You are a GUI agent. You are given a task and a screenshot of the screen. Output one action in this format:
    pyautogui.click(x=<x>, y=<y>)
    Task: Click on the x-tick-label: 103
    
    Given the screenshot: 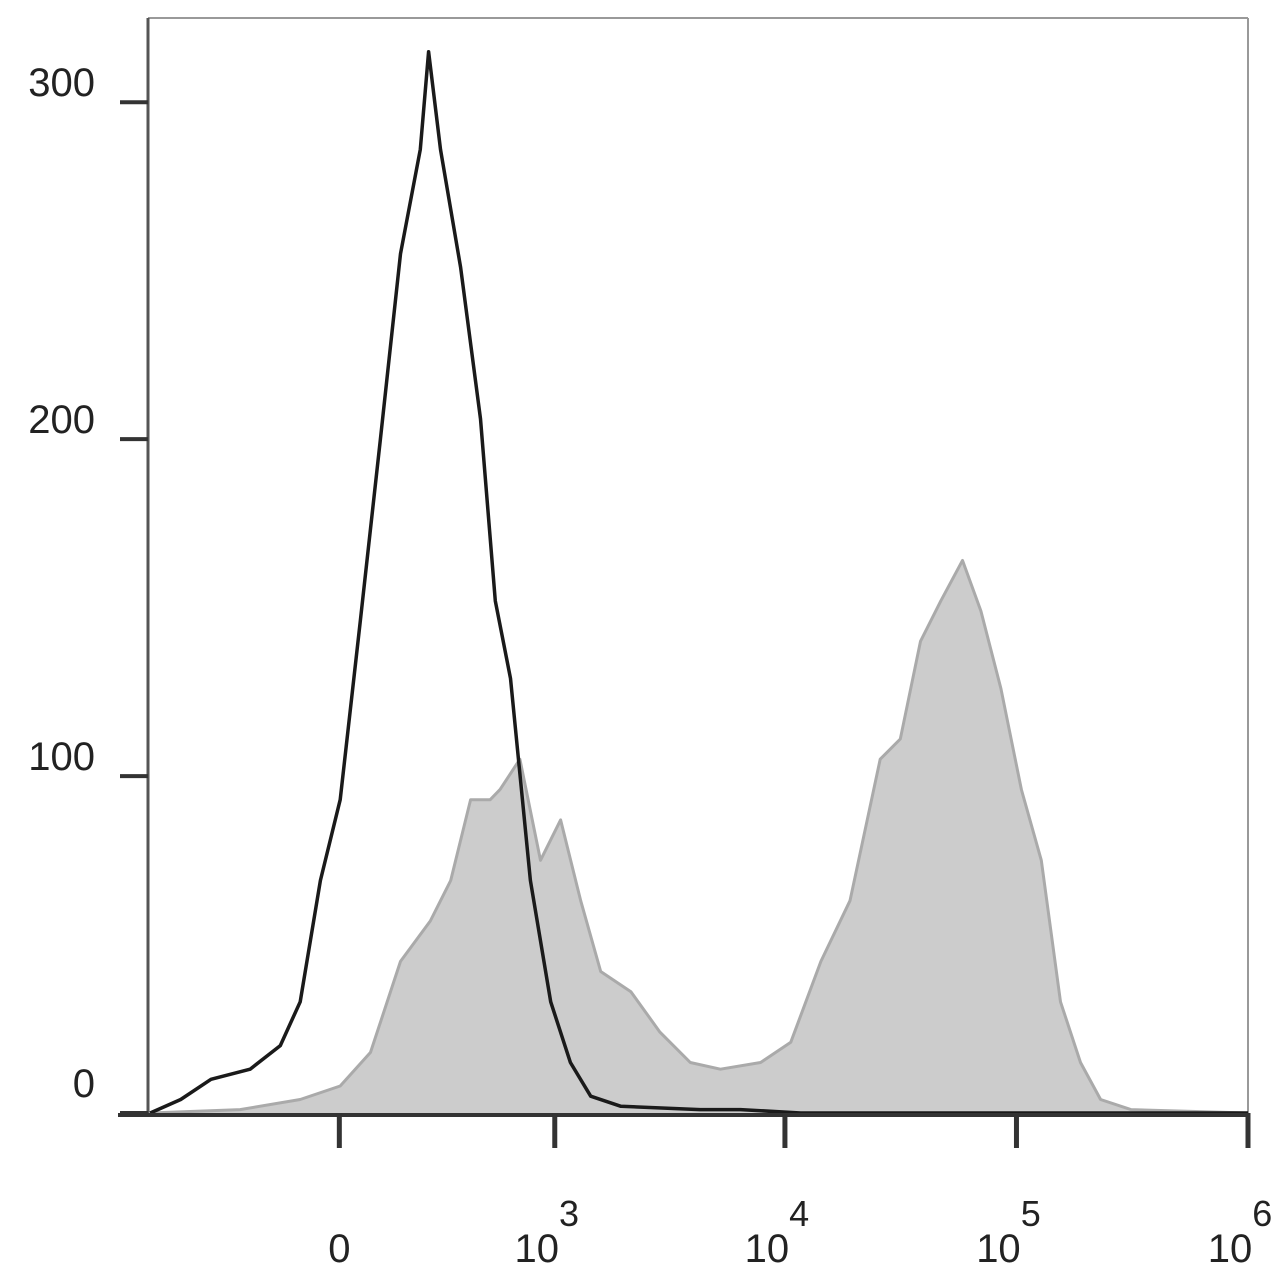 What is the action you would take?
    pyautogui.click(x=547, y=1232)
    